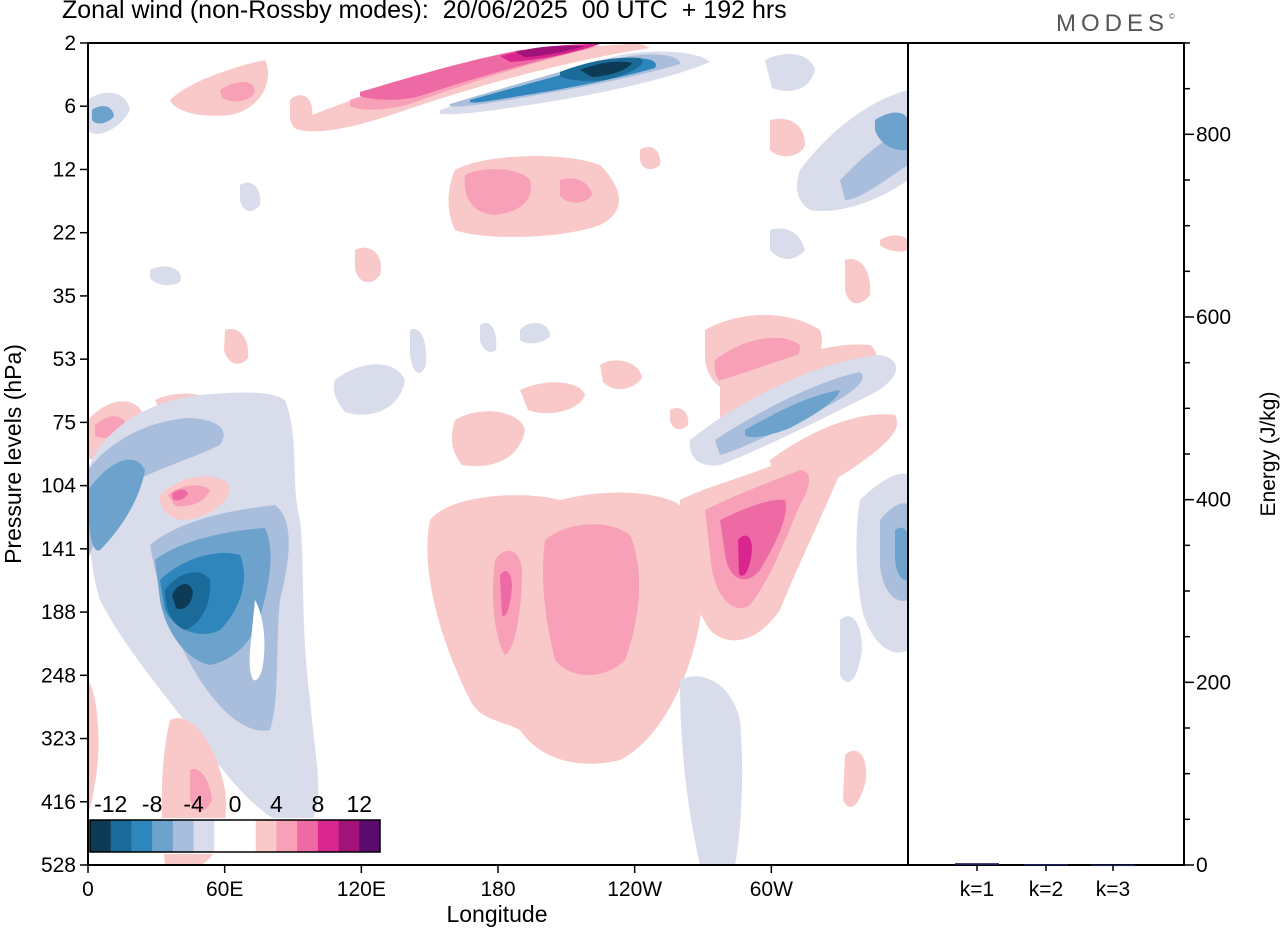 The width and height of the screenshot is (1280, 930). I want to click on colorbar-label: 4, so click(276, 804).